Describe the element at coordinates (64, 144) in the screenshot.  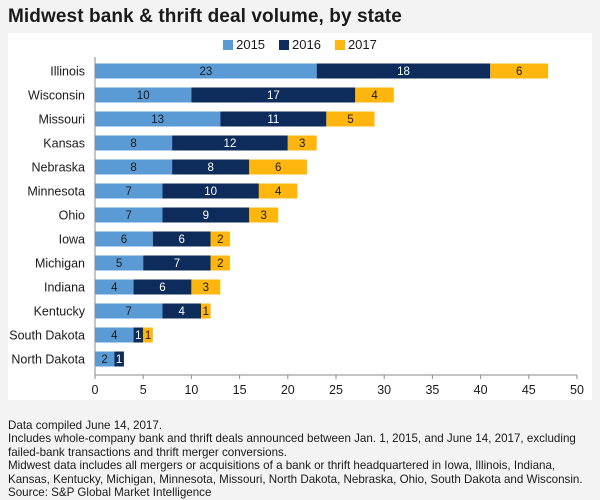
I see `category-label-kansas: Kansas` at that location.